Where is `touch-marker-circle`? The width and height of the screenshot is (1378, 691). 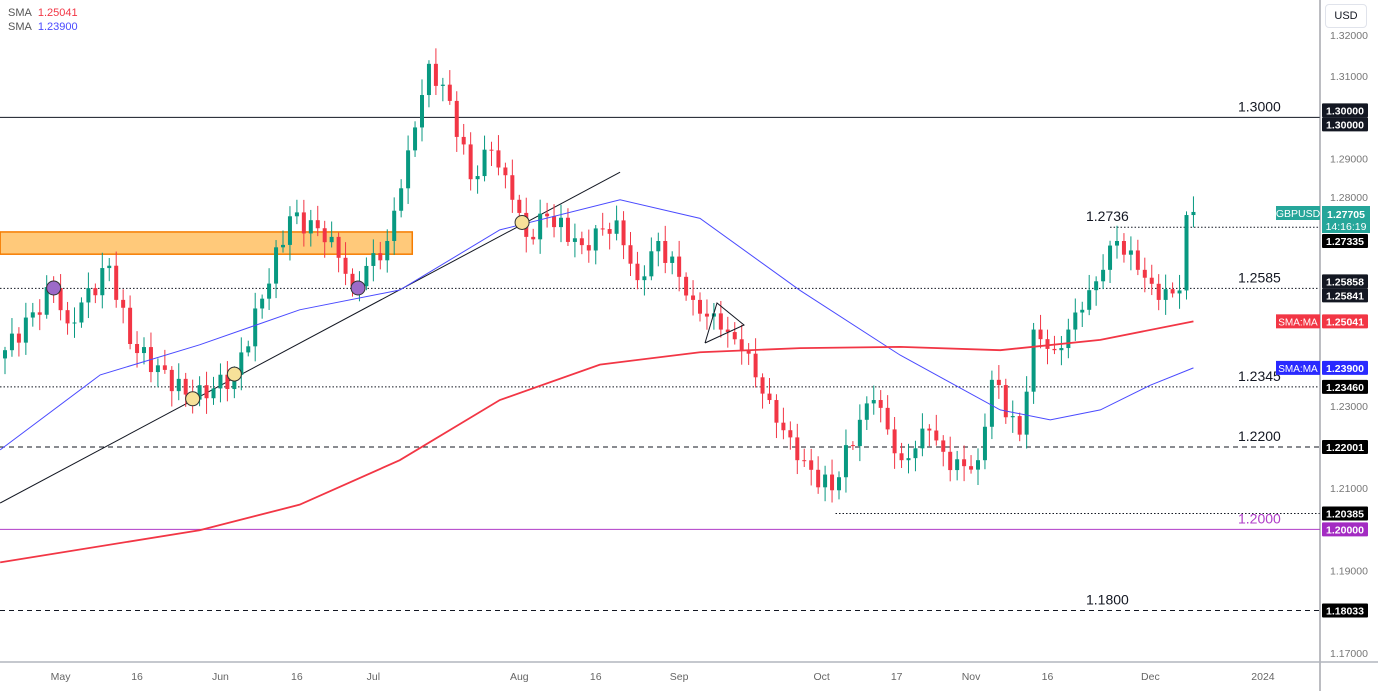
touch-marker-circle is located at coordinates (358, 288).